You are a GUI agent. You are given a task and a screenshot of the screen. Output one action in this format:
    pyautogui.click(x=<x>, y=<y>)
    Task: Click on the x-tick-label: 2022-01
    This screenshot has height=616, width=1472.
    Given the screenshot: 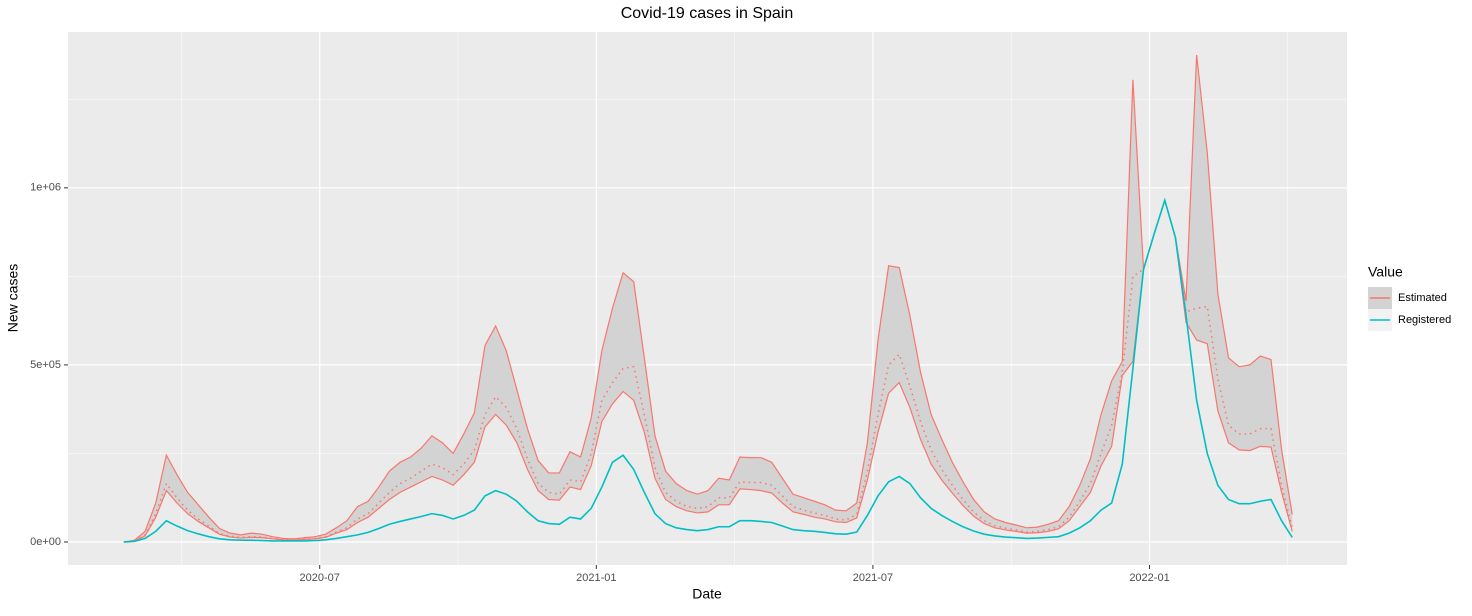 What is the action you would take?
    pyautogui.click(x=1149, y=578)
    